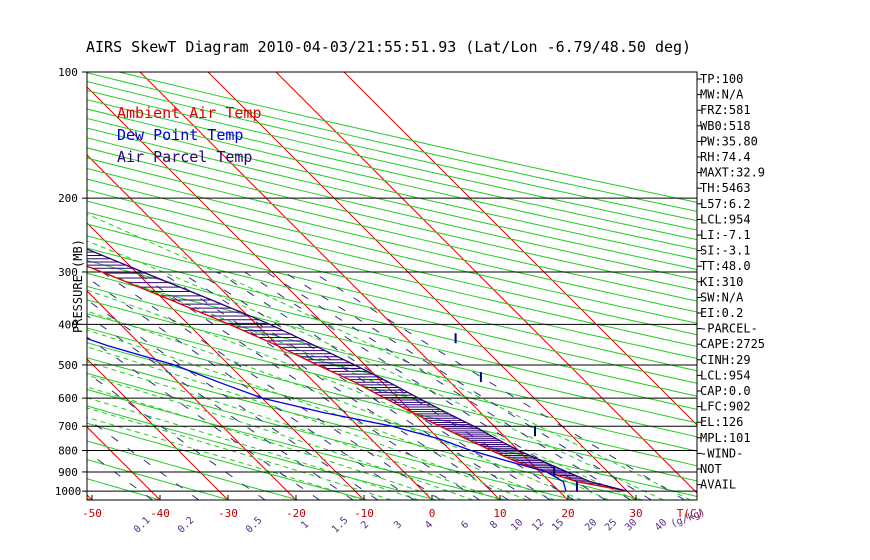 The height and width of the screenshot is (560, 870). What do you see at coordinates (432, 513) in the screenshot?
I see `temp-tick-label-bottom: 0` at bounding box center [432, 513].